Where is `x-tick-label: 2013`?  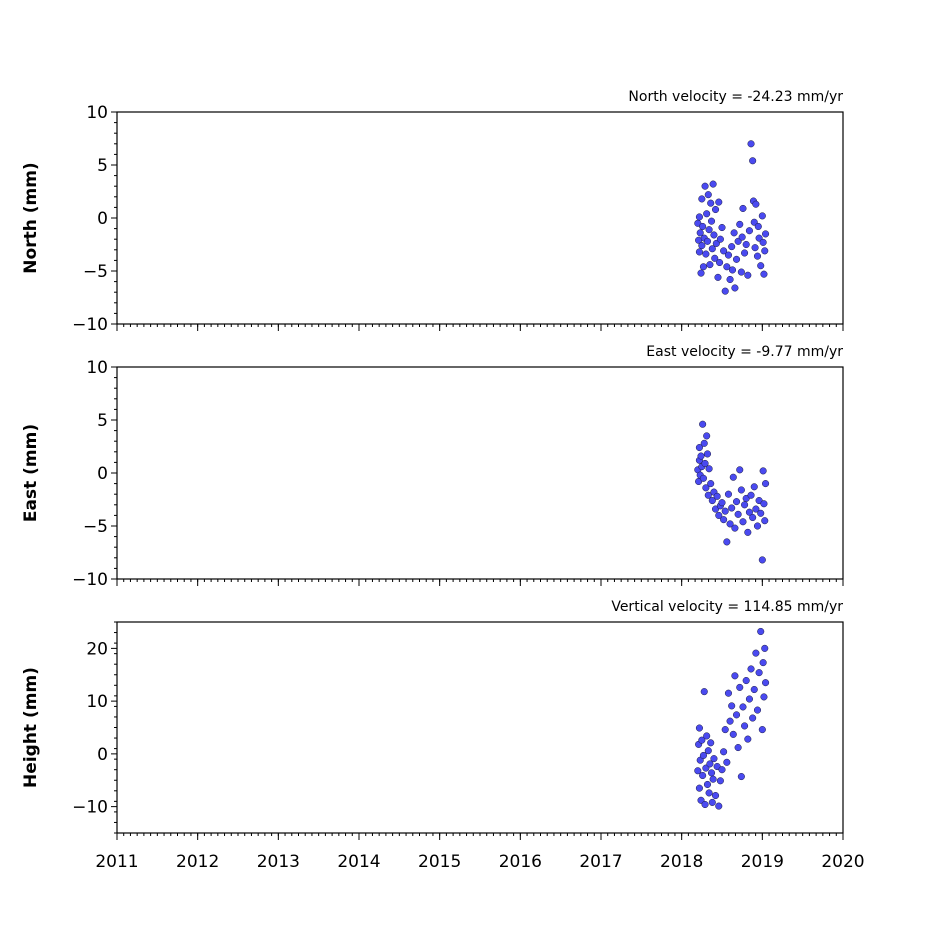
x-tick-label: 2013 is located at coordinates (278, 862).